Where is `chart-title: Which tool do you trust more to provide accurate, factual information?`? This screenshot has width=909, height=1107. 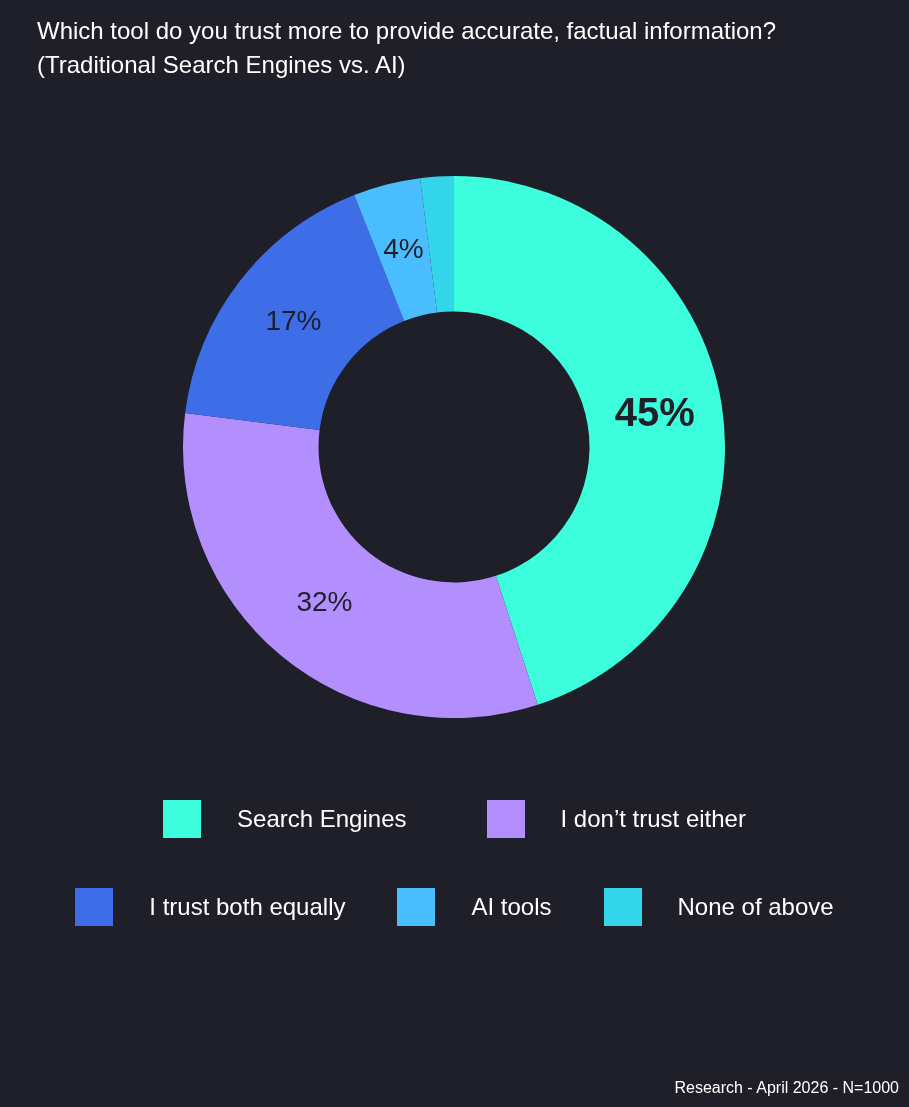
chart-title: Which tool do you trust more to provide accurate, factual information? is located at coordinates (407, 31).